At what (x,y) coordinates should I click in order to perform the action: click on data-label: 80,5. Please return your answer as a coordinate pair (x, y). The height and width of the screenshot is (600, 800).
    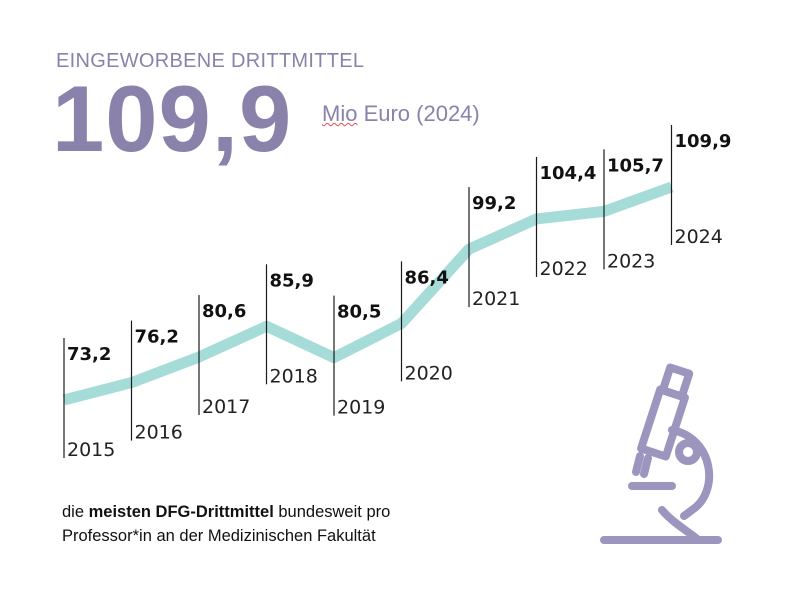
    Looking at the image, I should click on (359, 312).